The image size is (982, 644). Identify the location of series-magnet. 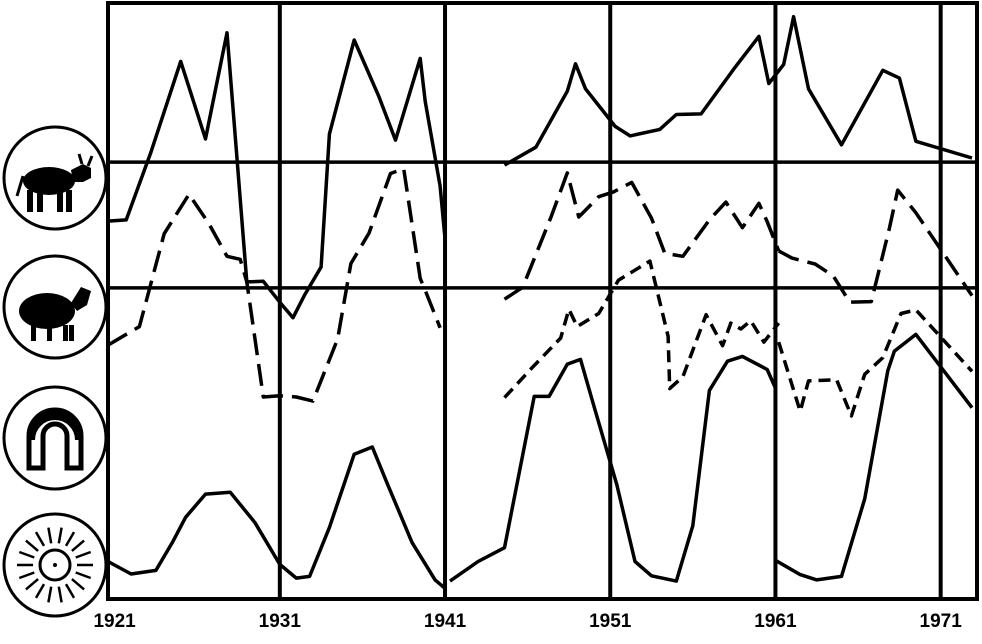
(738, 338).